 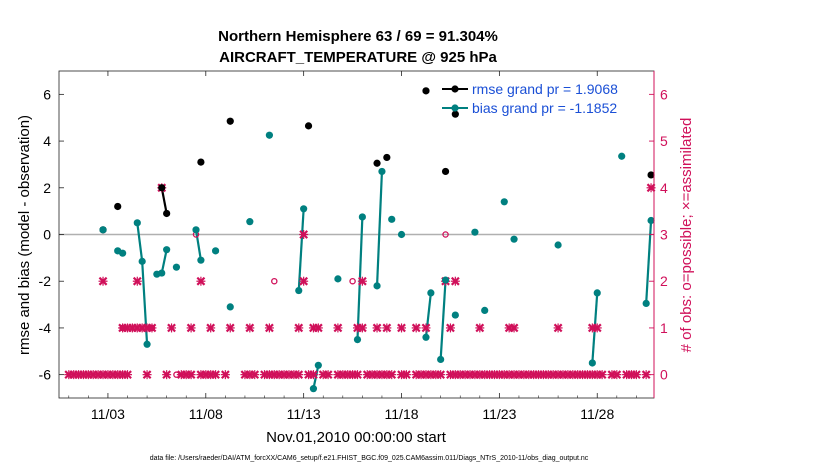 I want to click on y-tick-label-4: 2, so click(x=47, y=188).